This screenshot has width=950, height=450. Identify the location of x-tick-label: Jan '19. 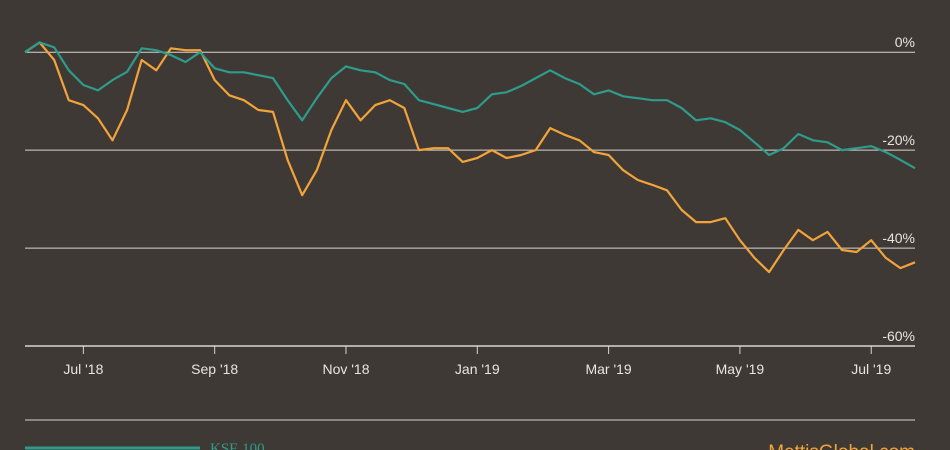
(477, 369).